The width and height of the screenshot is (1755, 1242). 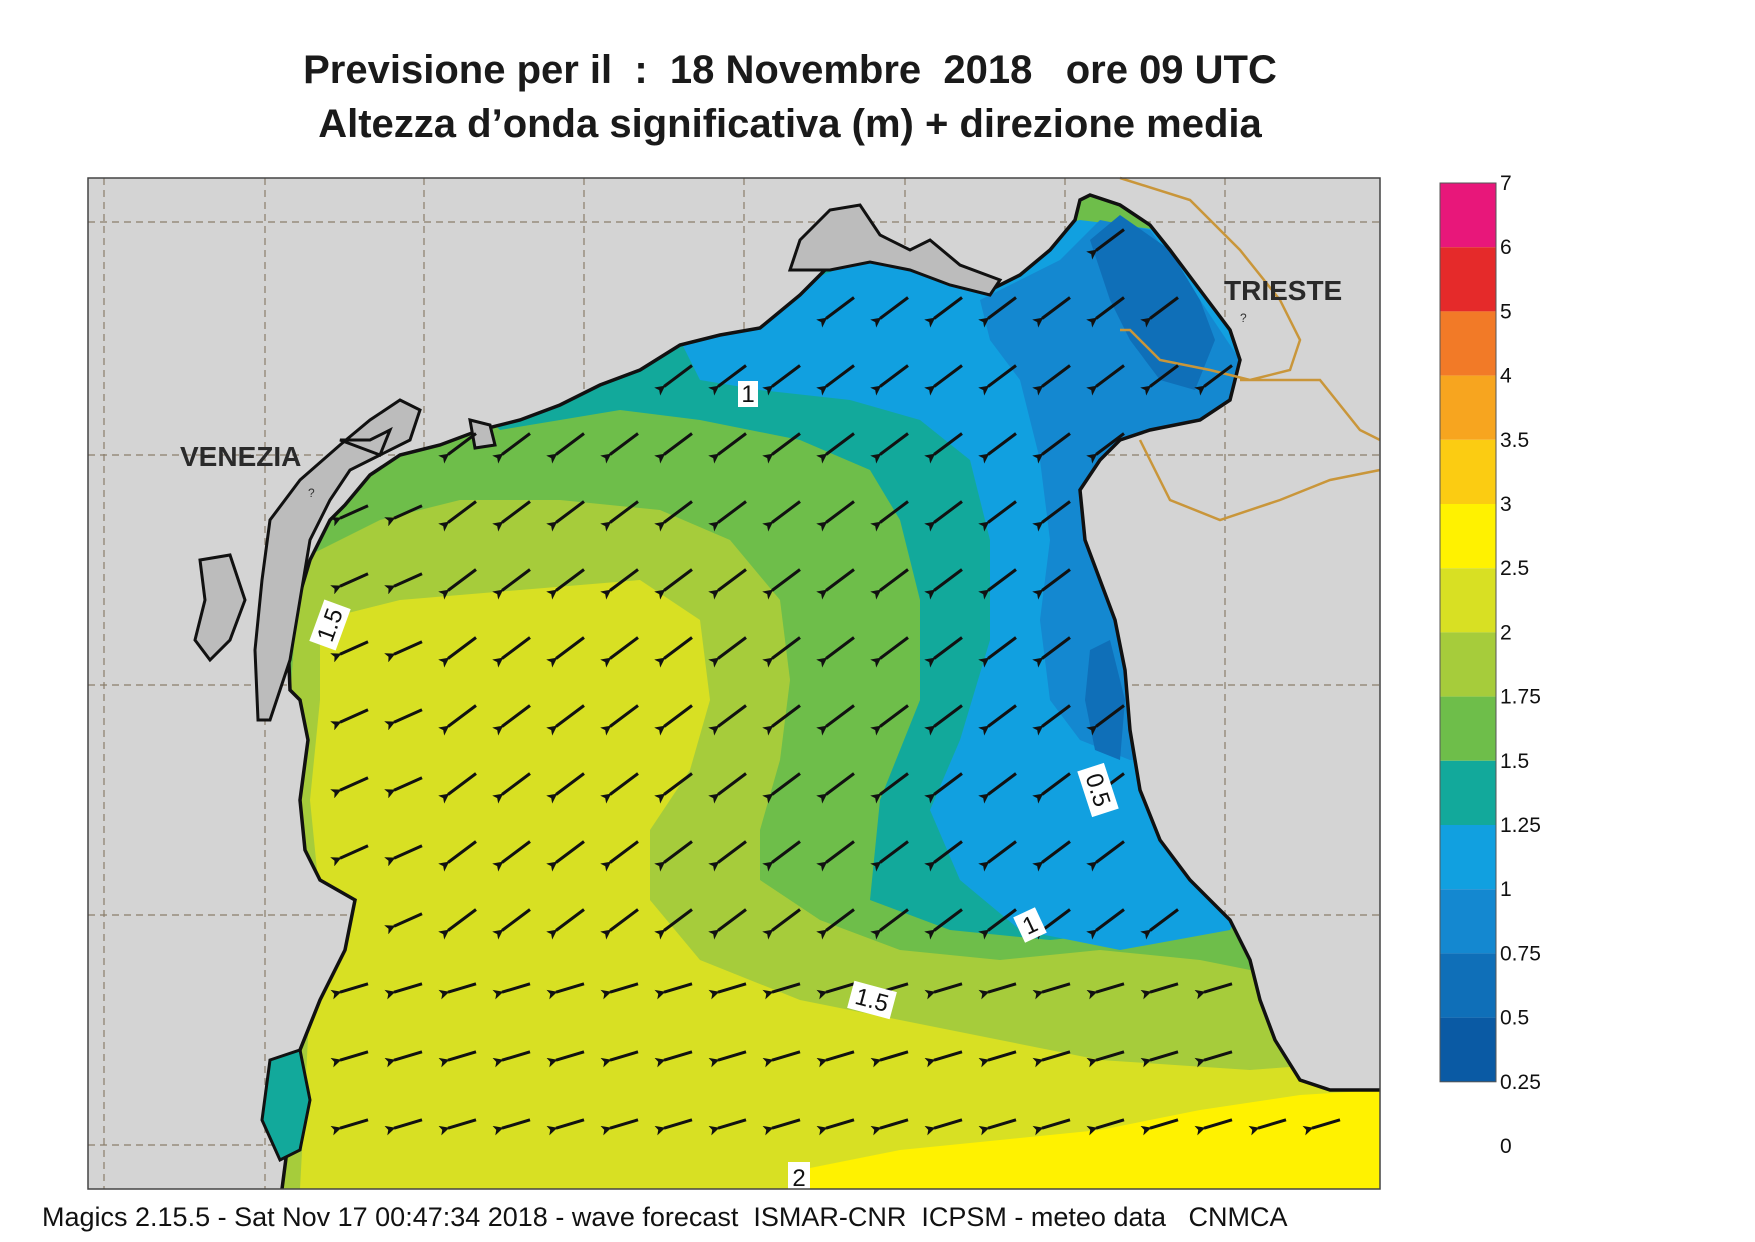 I want to click on contour-label-1-south: 1, so click(x=1030, y=925).